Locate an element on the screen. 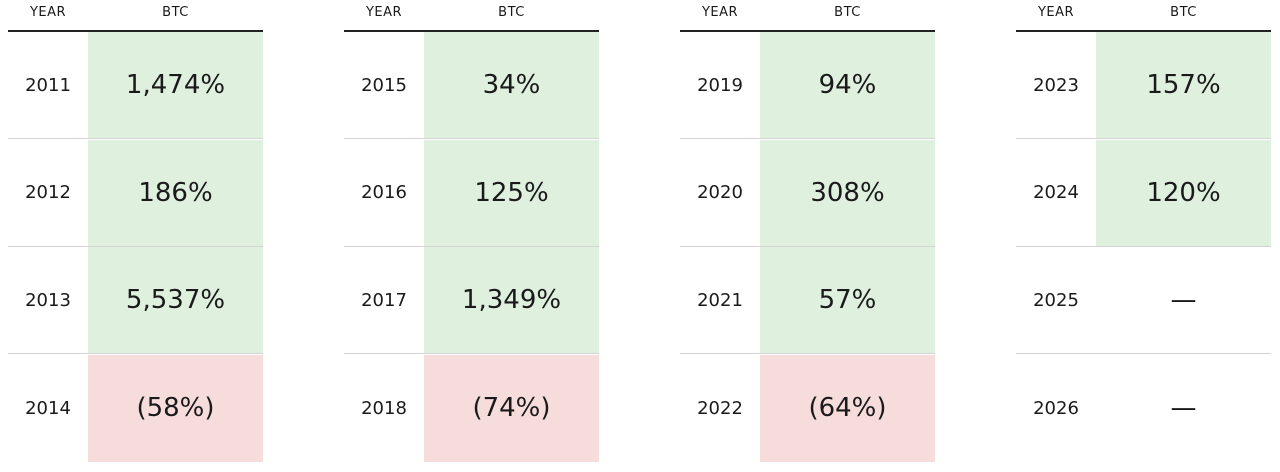 This screenshot has height=472, width=1280. return-cell: 120% is located at coordinates (1183, 192).